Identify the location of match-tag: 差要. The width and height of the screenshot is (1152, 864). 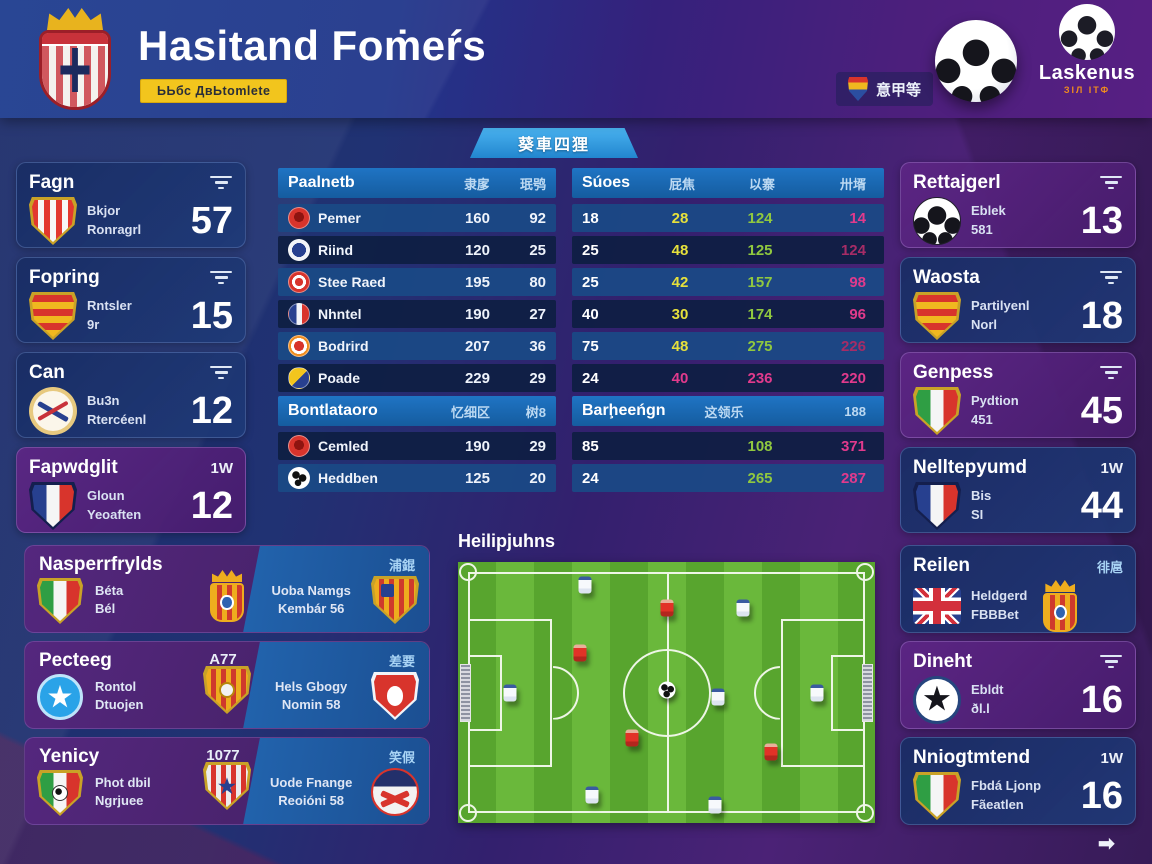
(401, 661).